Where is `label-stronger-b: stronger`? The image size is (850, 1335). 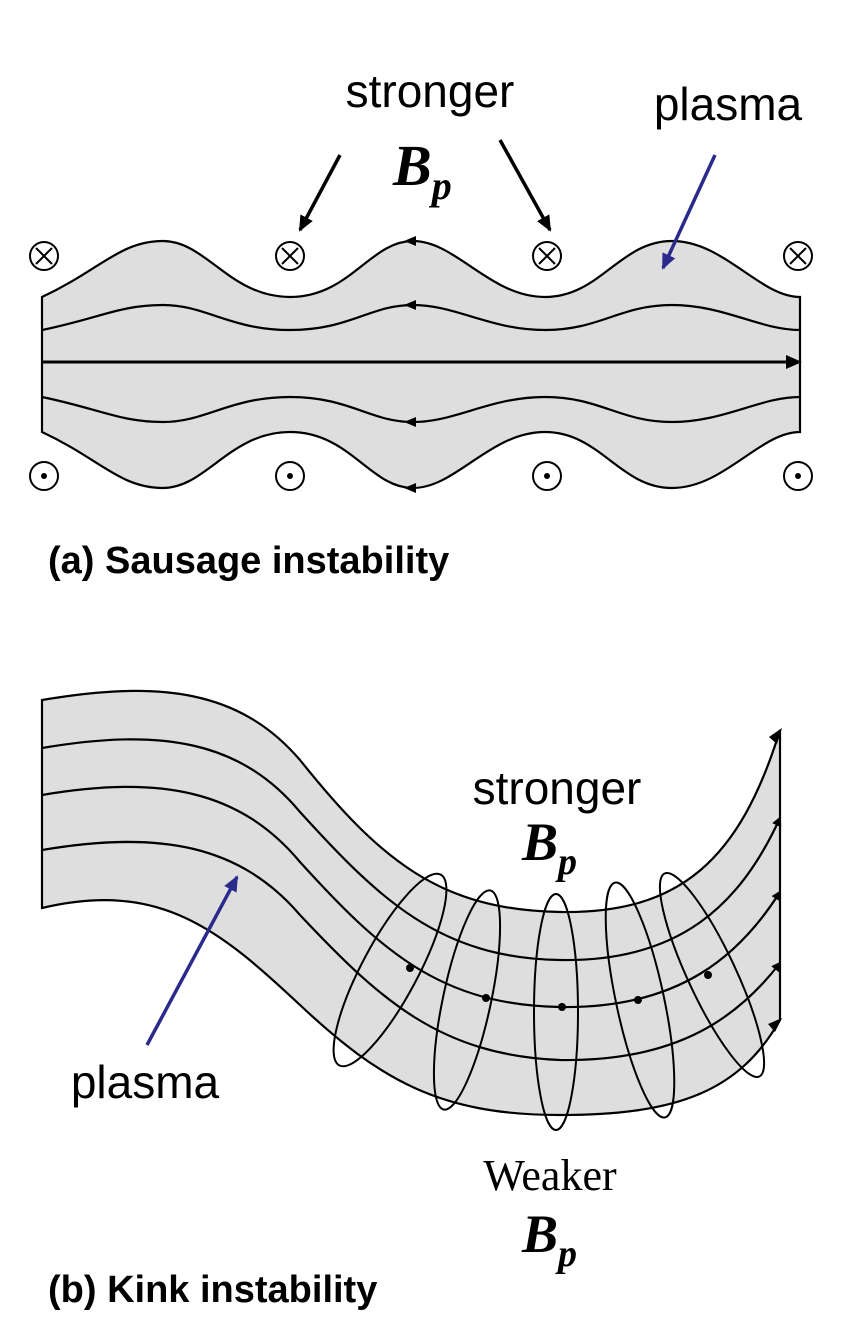
label-stronger-b: stronger is located at coordinates (557, 788).